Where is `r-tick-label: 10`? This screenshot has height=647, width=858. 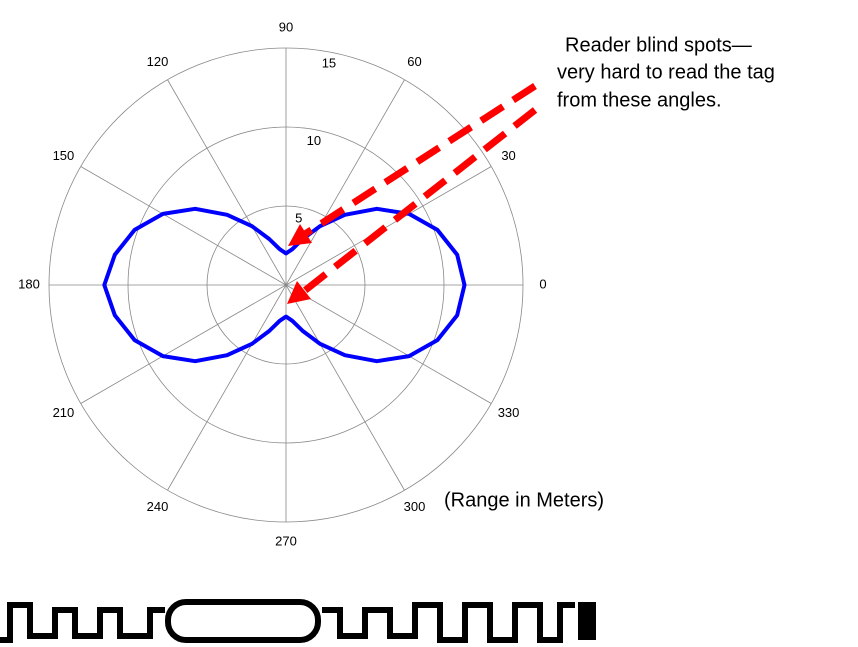 r-tick-label: 10 is located at coordinates (314, 140).